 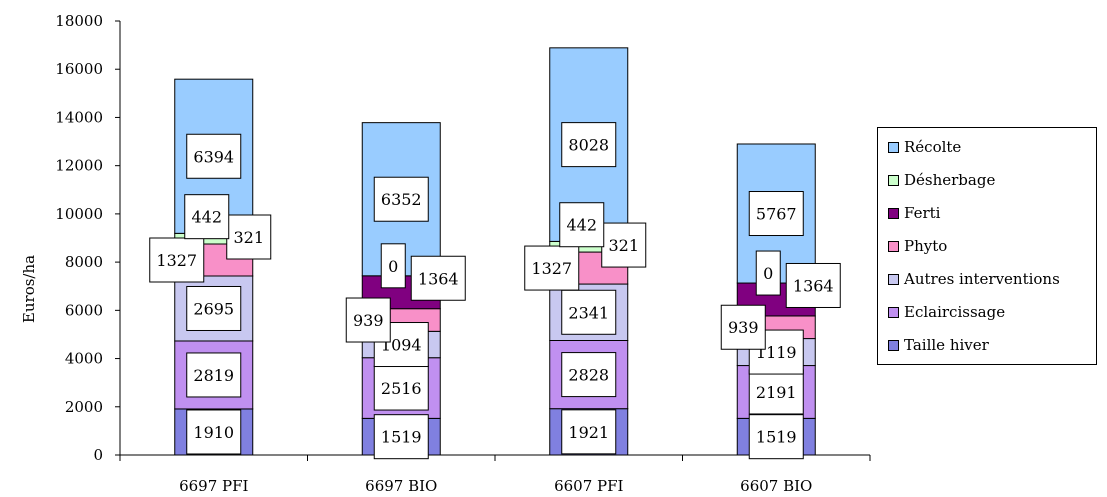 I want to click on data-label: 1921, so click(x=588, y=432).